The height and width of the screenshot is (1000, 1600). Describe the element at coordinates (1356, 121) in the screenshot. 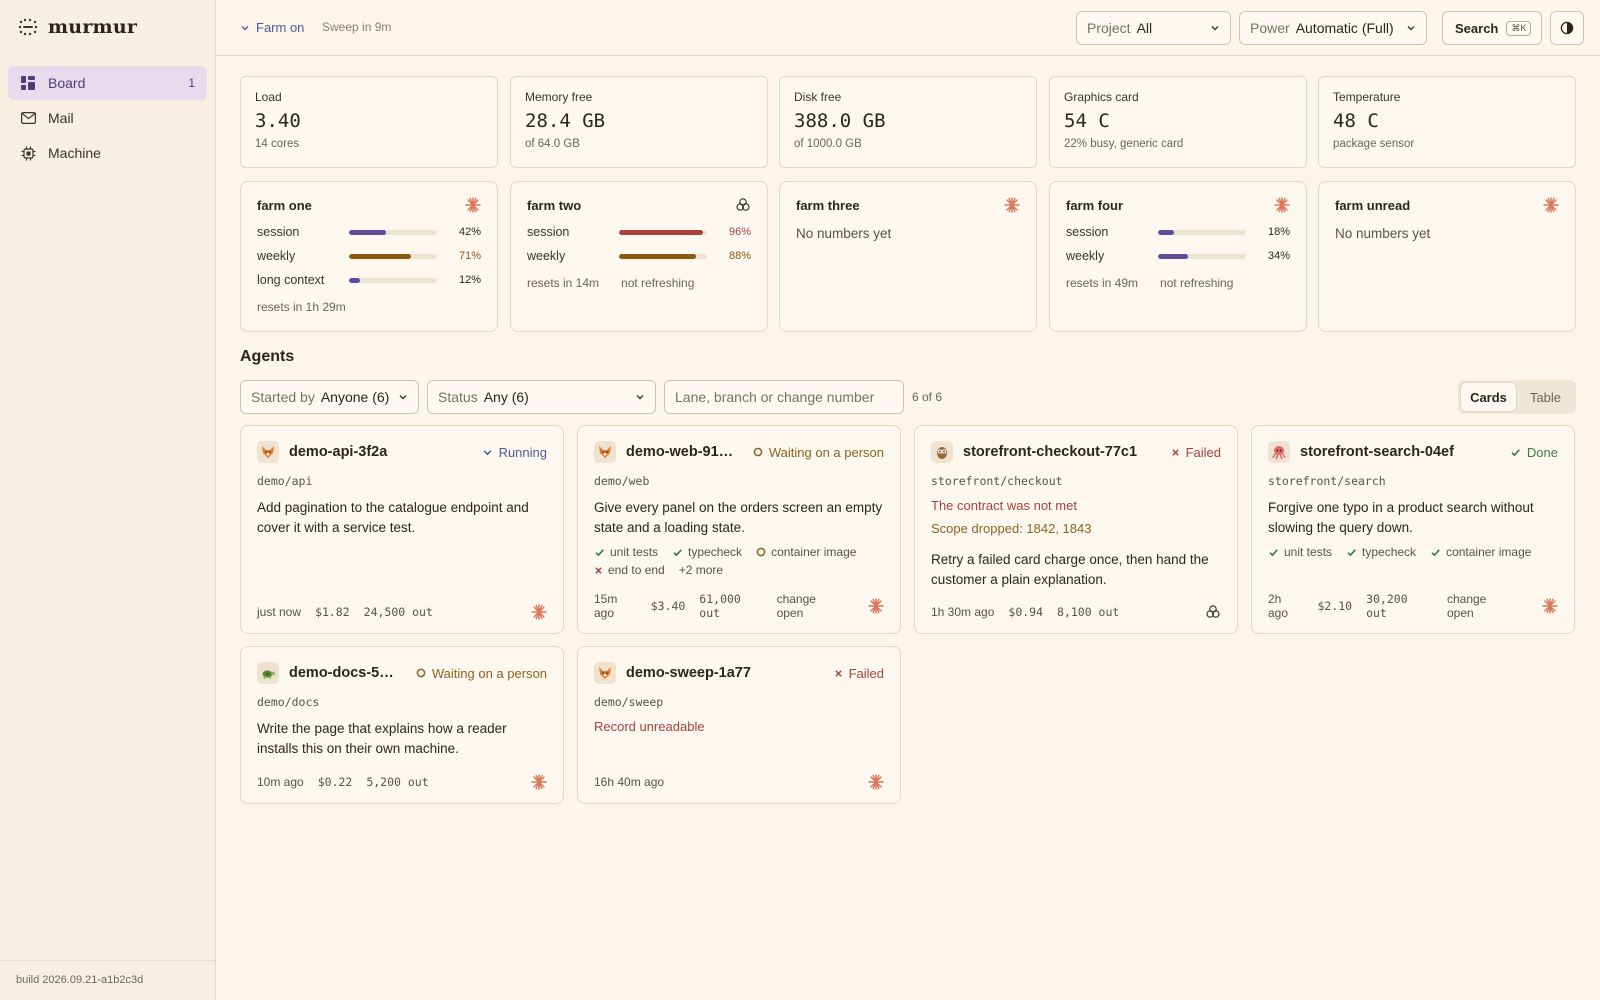

I see `stat-value: 48 C` at that location.